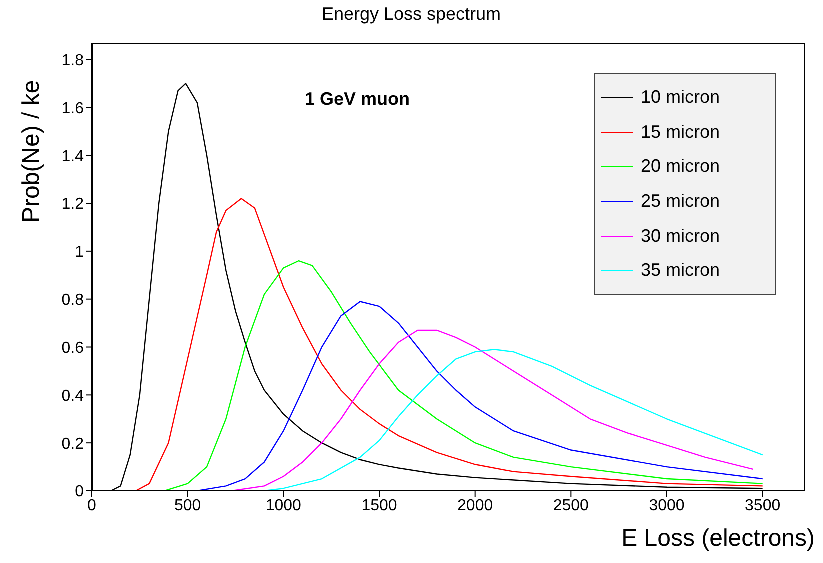 Image resolution: width=823 pixels, height=563 pixels. Describe the element at coordinates (571, 505) in the screenshot. I see `x-tick-label: 2500` at that location.